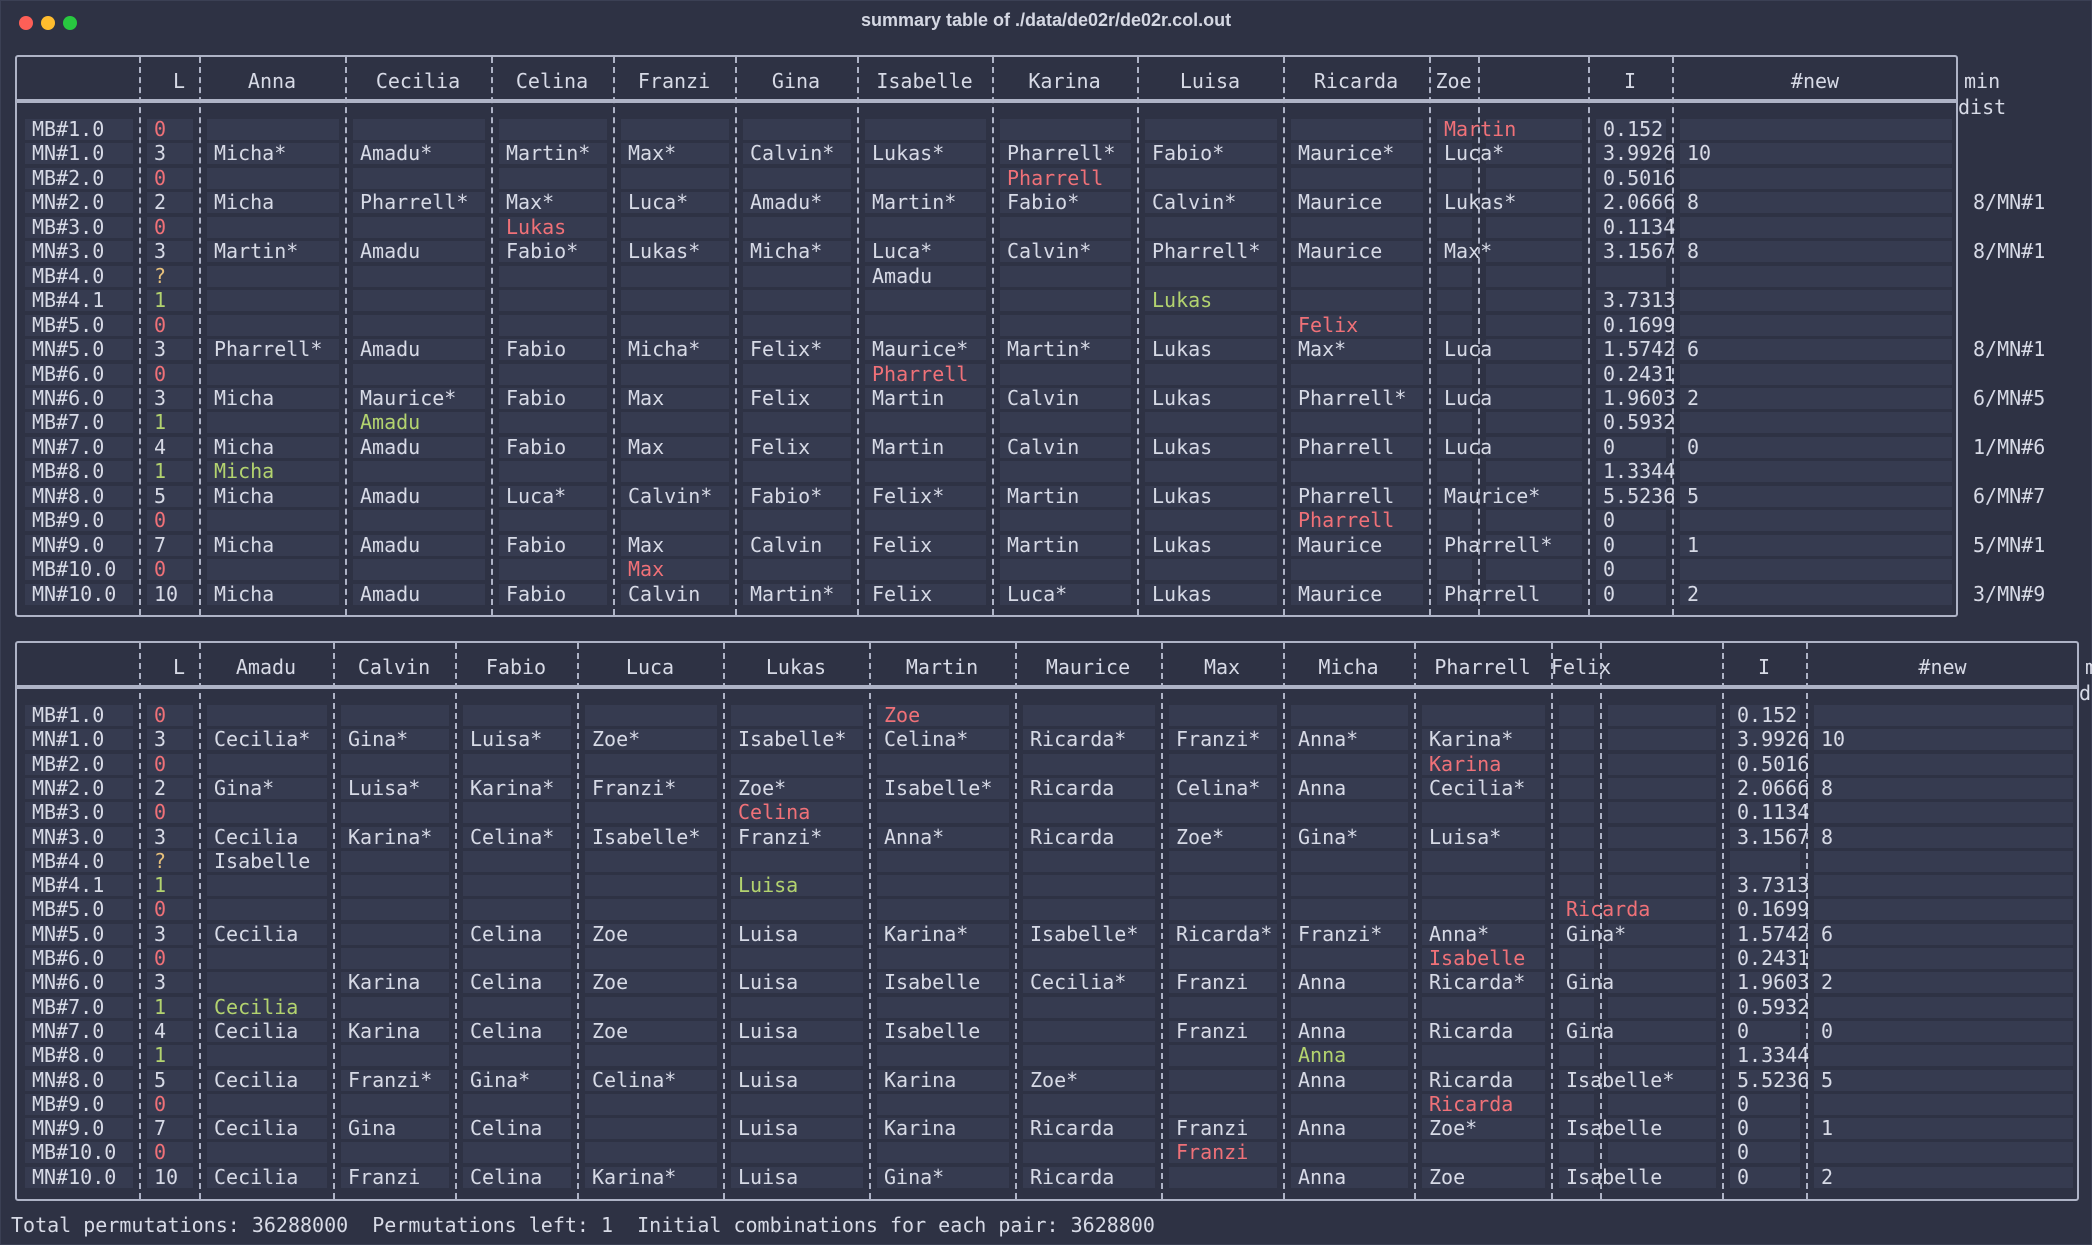 The image size is (2092, 1245). I want to click on column-header: Karina, so click(1064, 81).